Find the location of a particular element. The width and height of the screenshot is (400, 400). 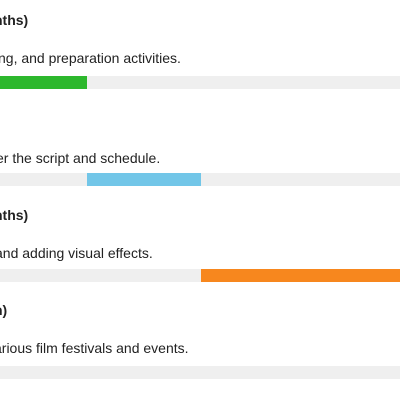

phase-description: and adding visual effects. is located at coordinates (76, 253).